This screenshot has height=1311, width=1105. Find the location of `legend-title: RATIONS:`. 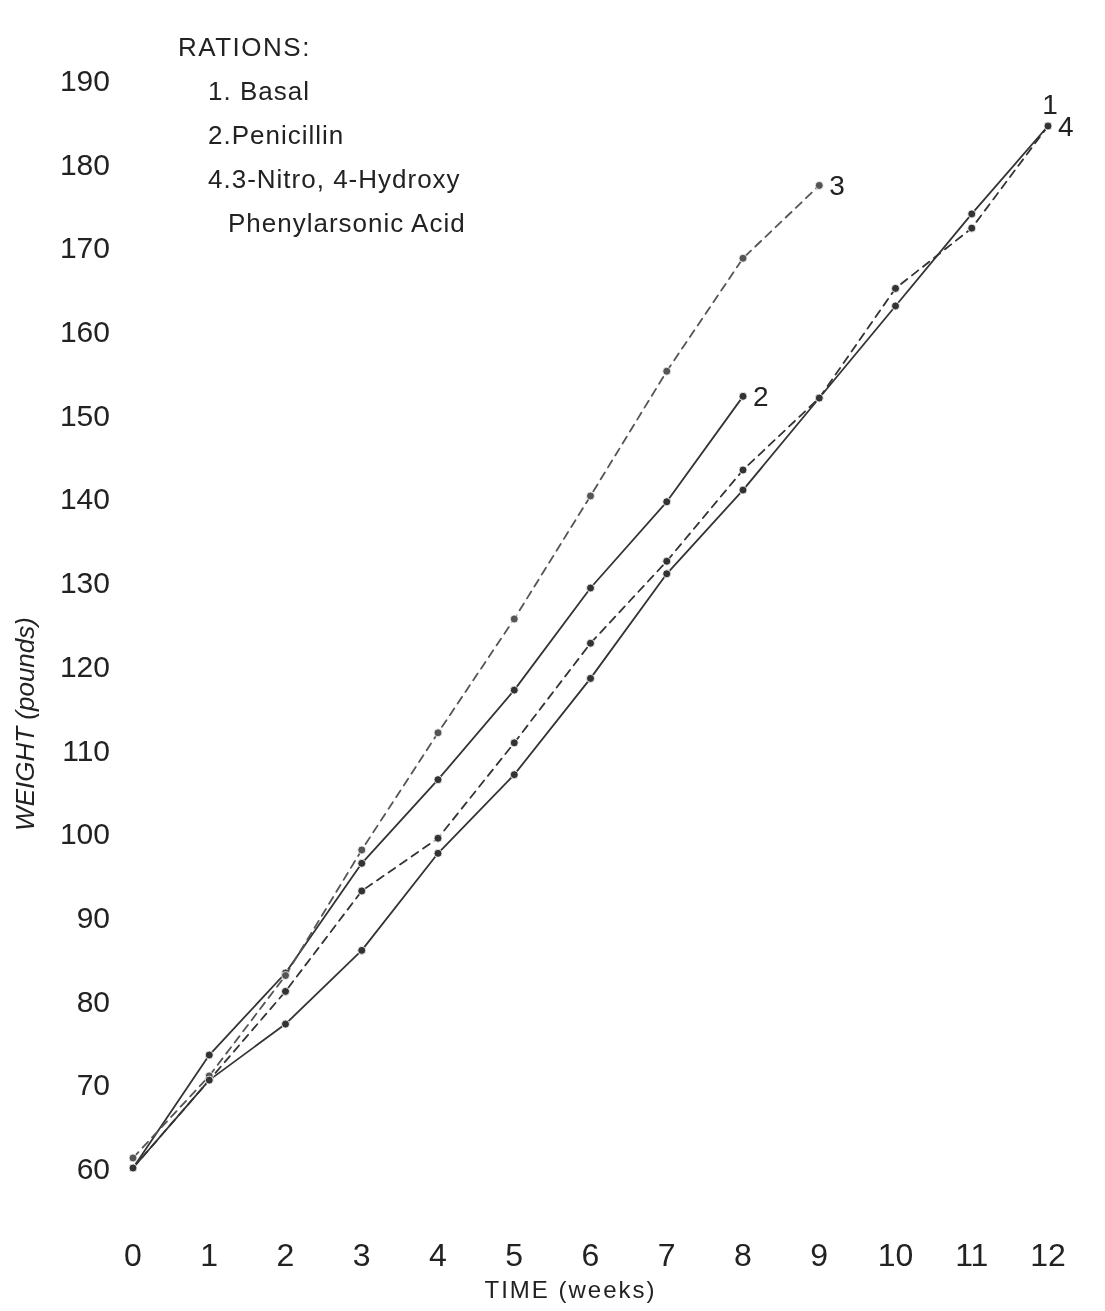

legend-title: RATIONS: is located at coordinates (244, 47).